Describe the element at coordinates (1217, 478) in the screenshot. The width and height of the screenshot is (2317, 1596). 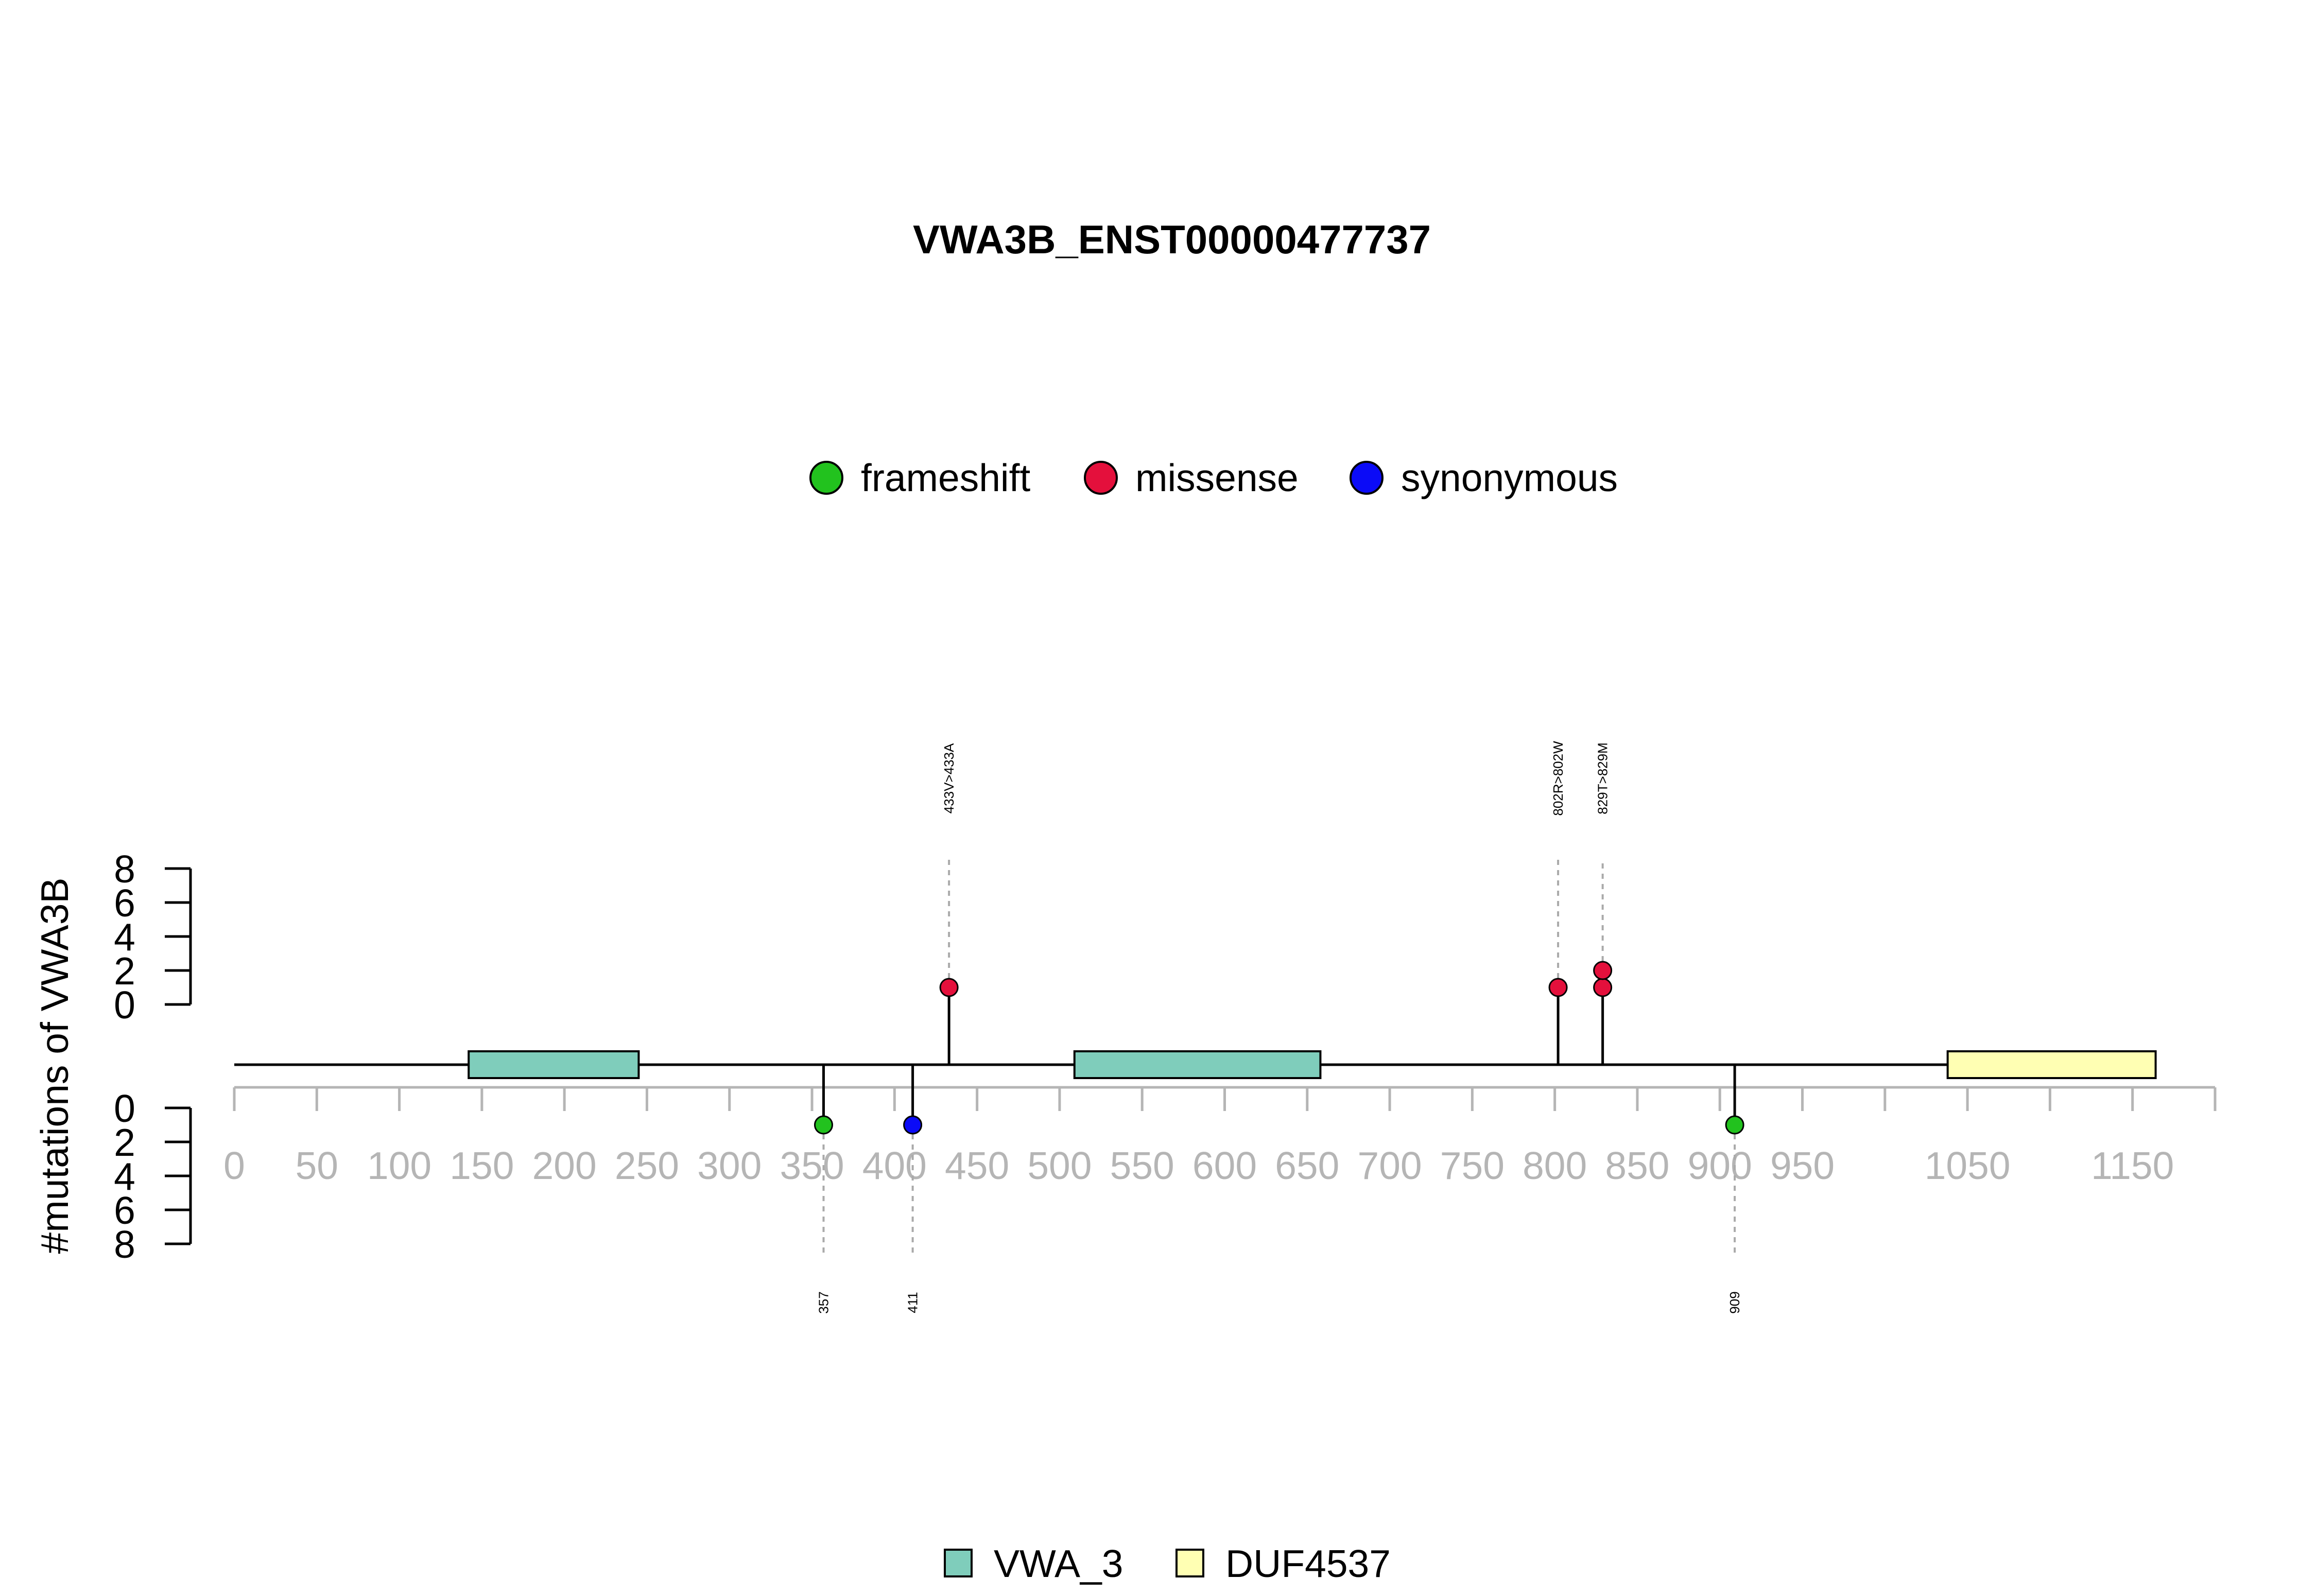
I see `legend-label: missense` at that location.